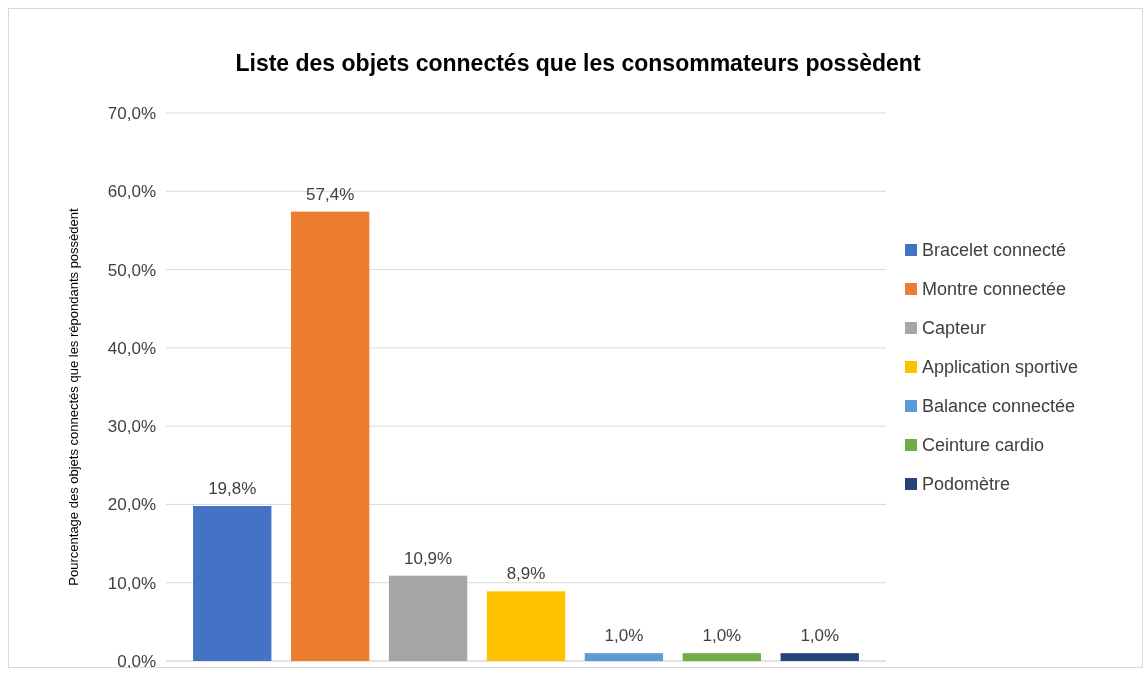  I want to click on chart-title: Liste des objets connectés que les consommateurs possèdent, so click(578, 63).